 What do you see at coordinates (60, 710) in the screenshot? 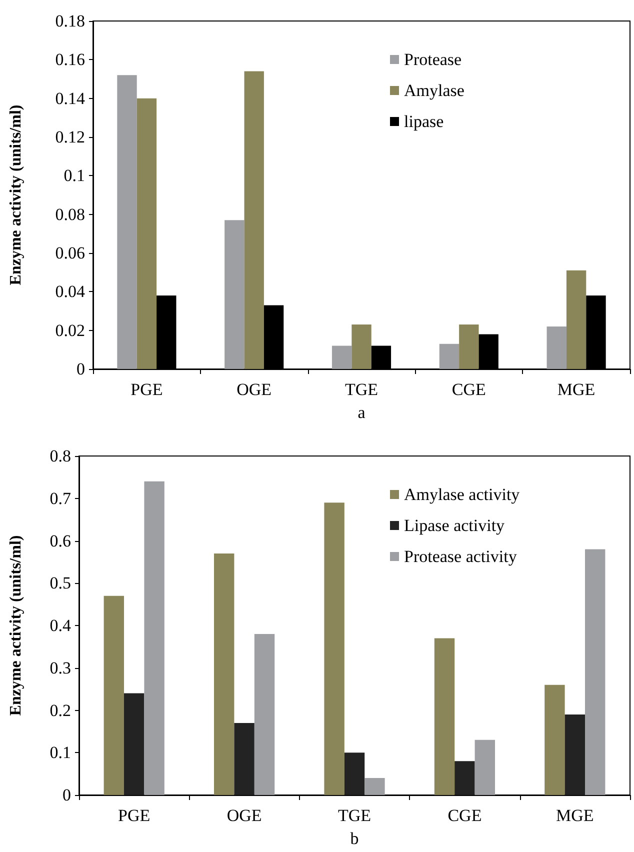
I see `y-tick-label: 0.2` at bounding box center [60, 710].